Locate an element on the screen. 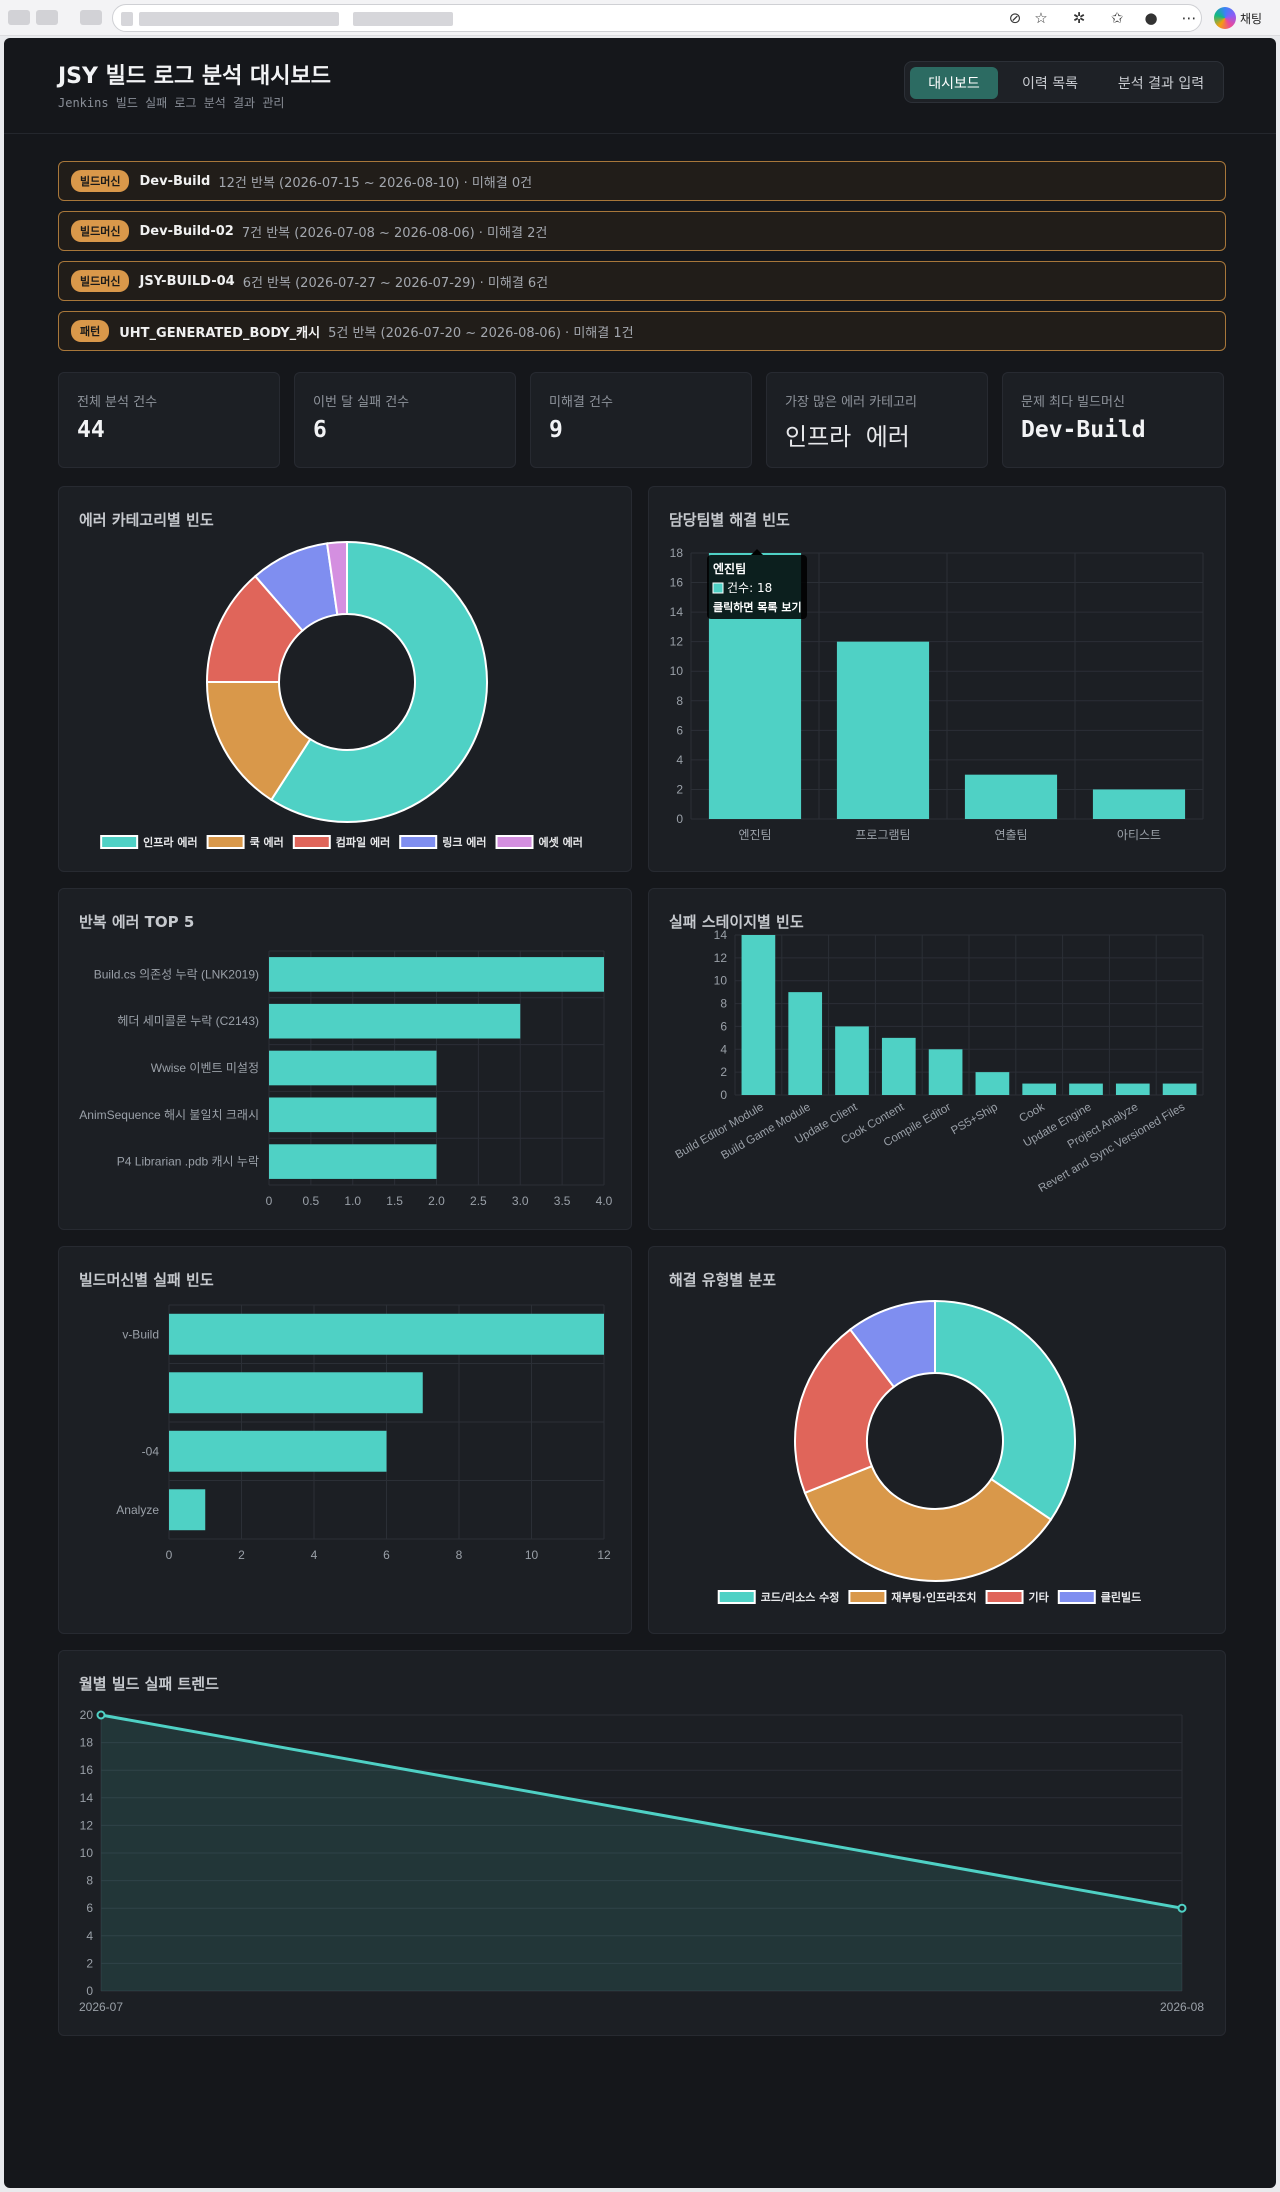 The height and width of the screenshot is (2192, 1280). panel-title: 에러 카테고리별 빈도 is located at coordinates (146, 520).